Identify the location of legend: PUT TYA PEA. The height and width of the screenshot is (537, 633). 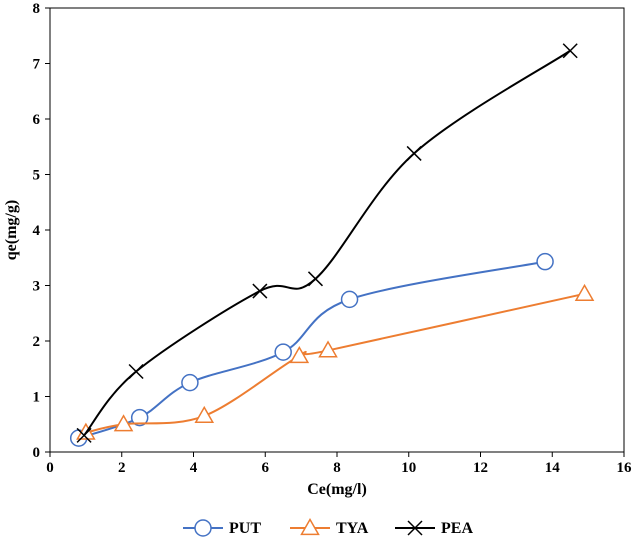
(328, 527).